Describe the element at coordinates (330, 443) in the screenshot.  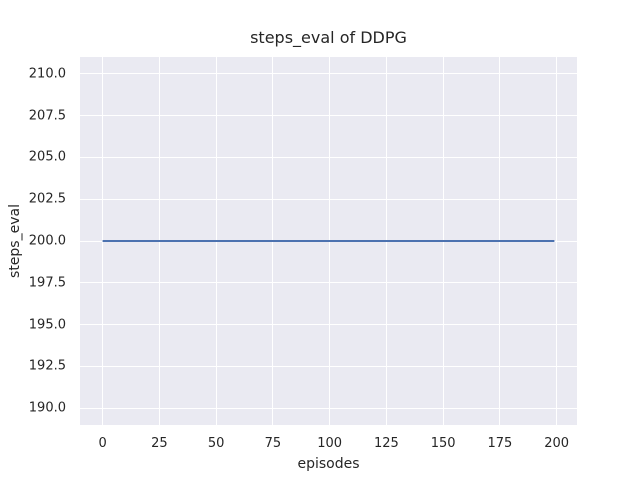
I see `x-tick-label: 100` at that location.